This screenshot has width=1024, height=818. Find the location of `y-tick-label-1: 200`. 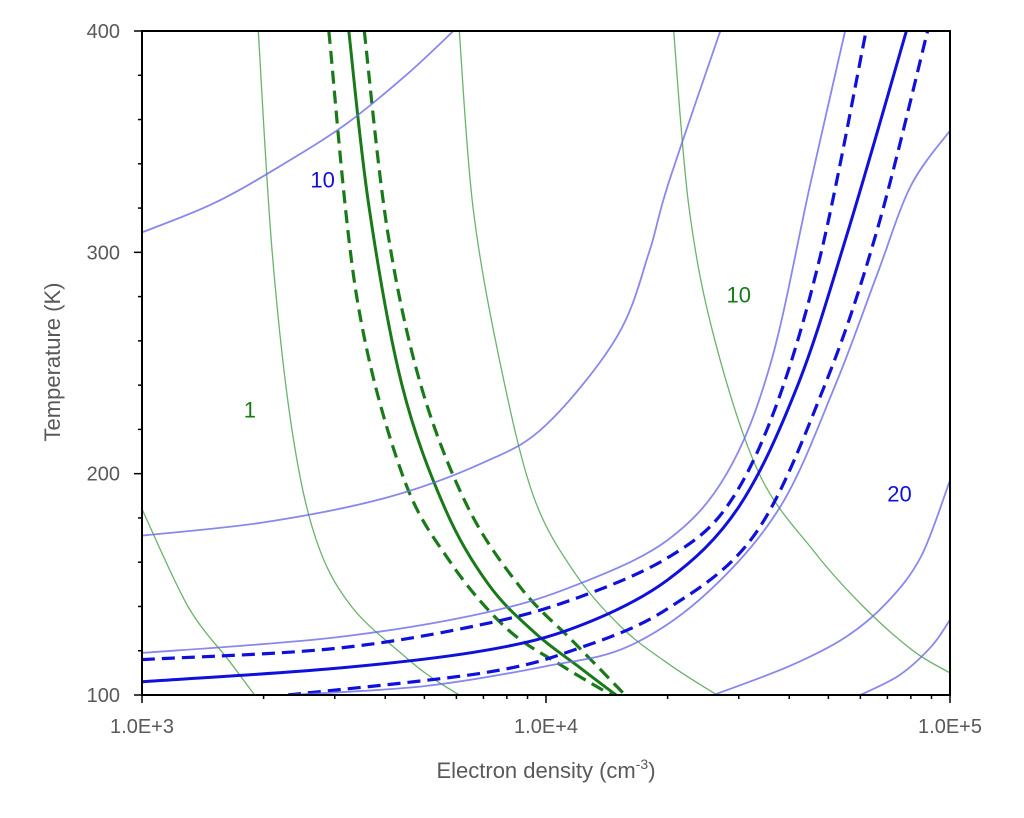

y-tick-label-1: 200 is located at coordinates (103, 475).